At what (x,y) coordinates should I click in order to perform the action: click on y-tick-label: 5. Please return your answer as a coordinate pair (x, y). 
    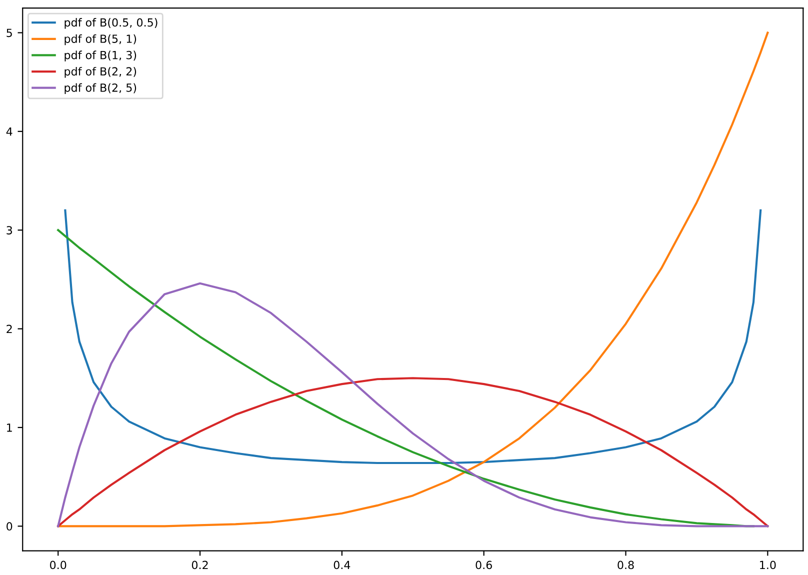
    Looking at the image, I should click on (9, 33).